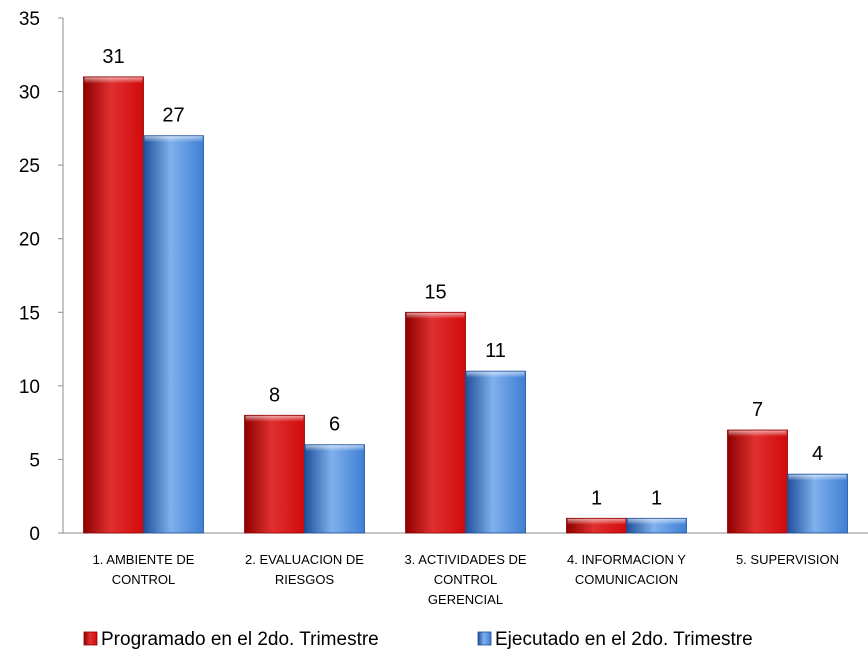 This screenshot has height=662, width=868. I want to click on y-tick-label: 30, so click(29, 93).